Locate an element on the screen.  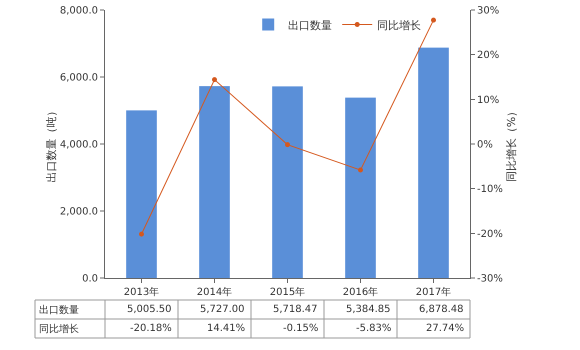
data-label: 14.41% is located at coordinates (226, 328).